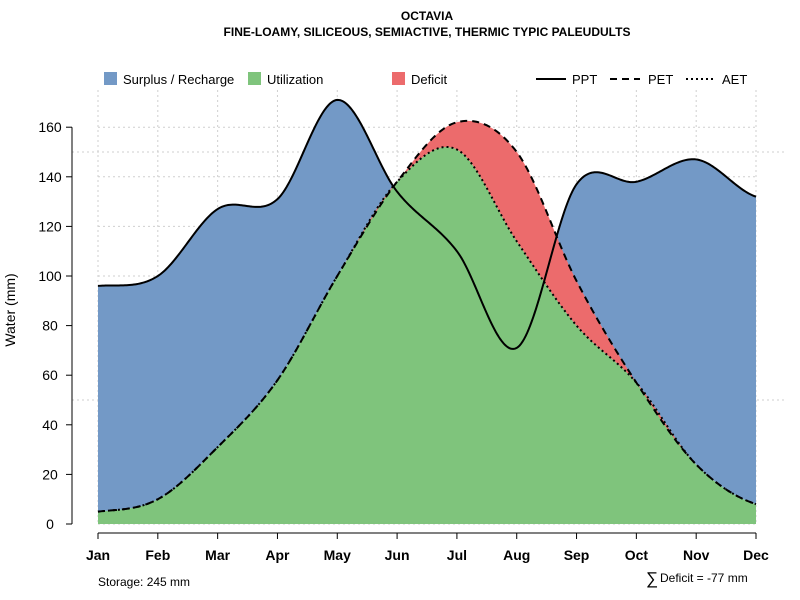 Image resolution: width=800 pixels, height=600 pixels. What do you see at coordinates (756, 555) in the screenshot?
I see `x-tick-label: Dec` at bounding box center [756, 555].